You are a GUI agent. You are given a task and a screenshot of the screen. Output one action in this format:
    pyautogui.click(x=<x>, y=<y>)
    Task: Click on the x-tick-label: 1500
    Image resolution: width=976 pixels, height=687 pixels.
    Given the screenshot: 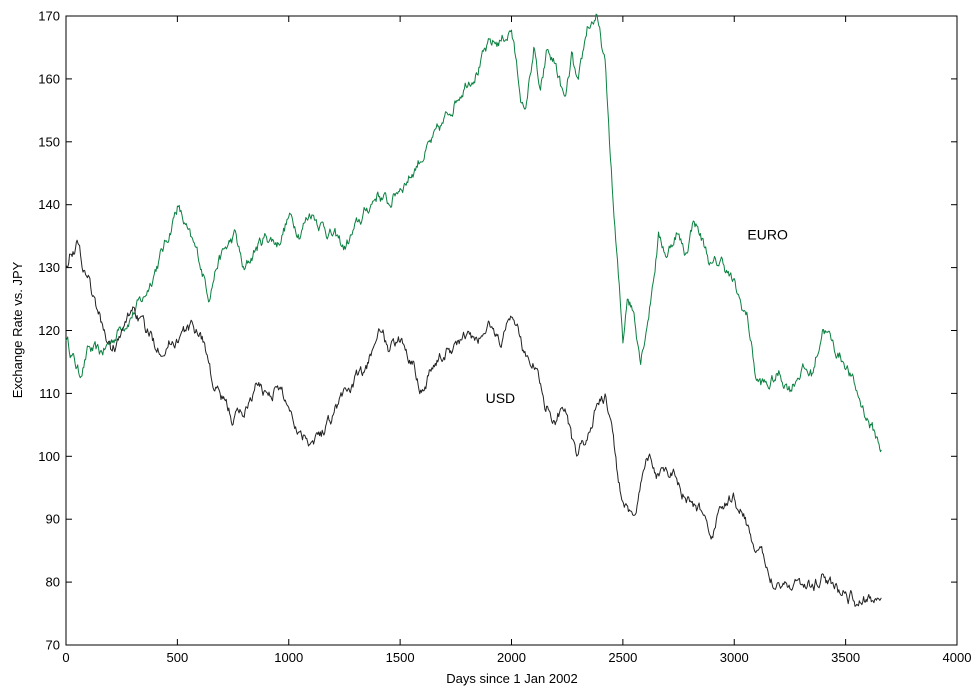 What is the action you would take?
    pyautogui.click(x=400, y=657)
    